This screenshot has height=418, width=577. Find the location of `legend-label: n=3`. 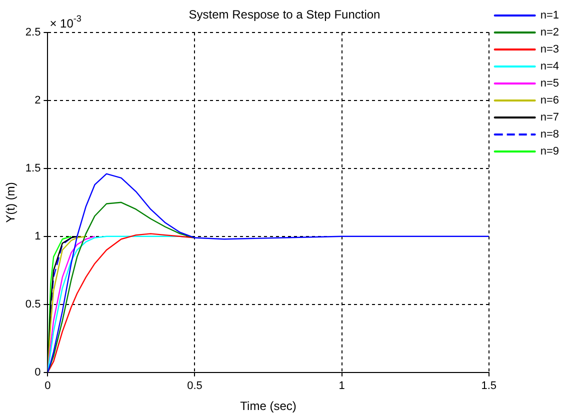

legend-label: n=3 is located at coordinates (550, 50).